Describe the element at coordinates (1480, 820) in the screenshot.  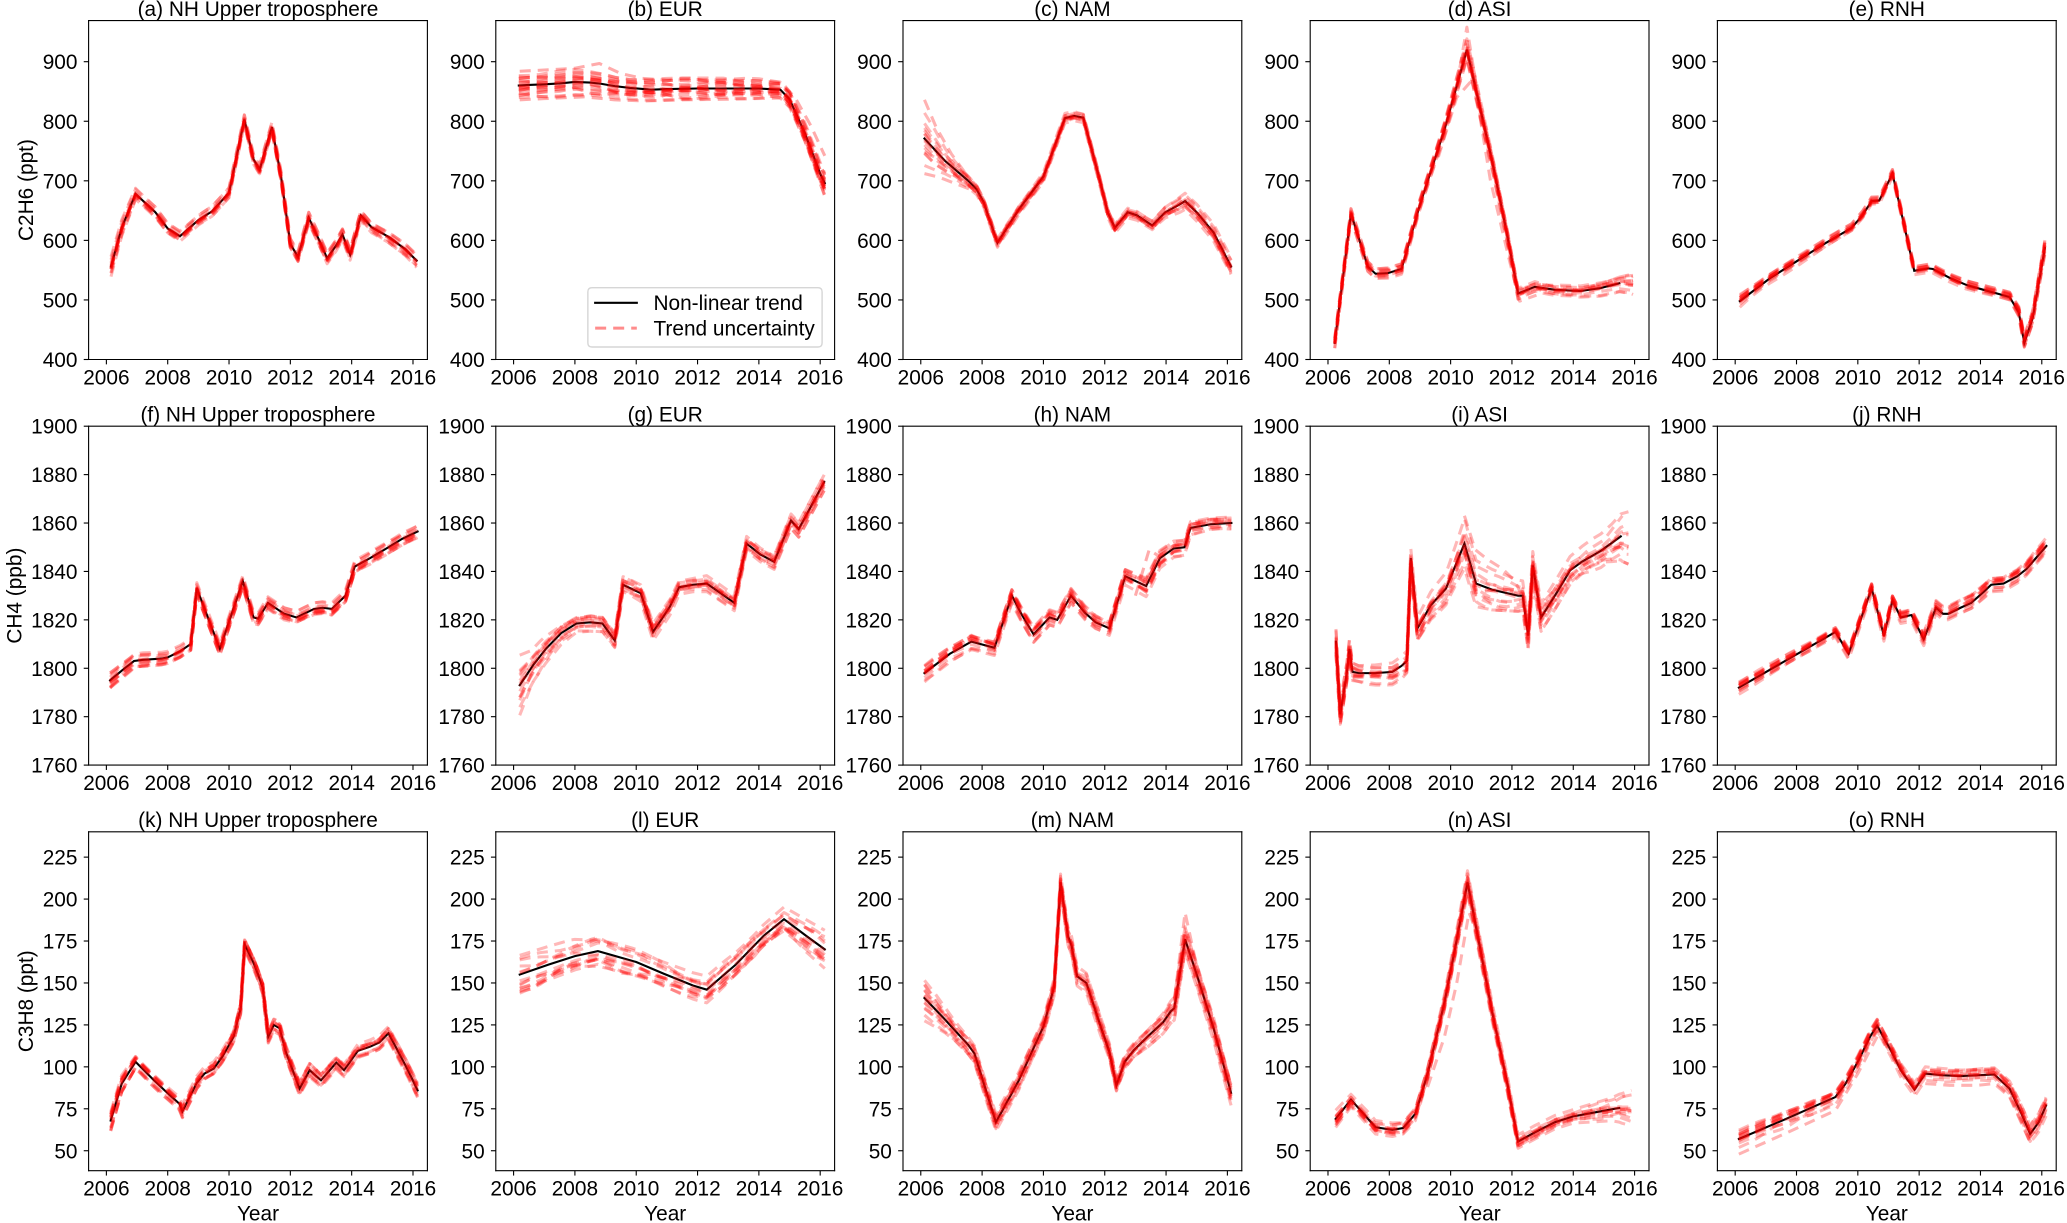
I see `svg-text: (n) ASI` at that location.